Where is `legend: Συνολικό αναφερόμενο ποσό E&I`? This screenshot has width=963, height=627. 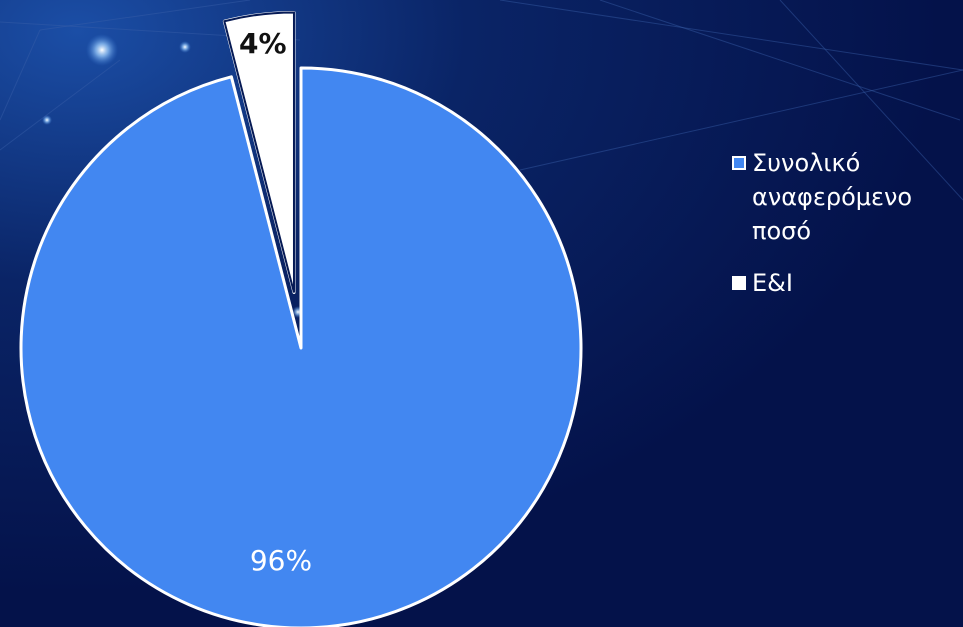
legend: Συνολικό αναφερόμενο ποσό E&I is located at coordinates (844, 232).